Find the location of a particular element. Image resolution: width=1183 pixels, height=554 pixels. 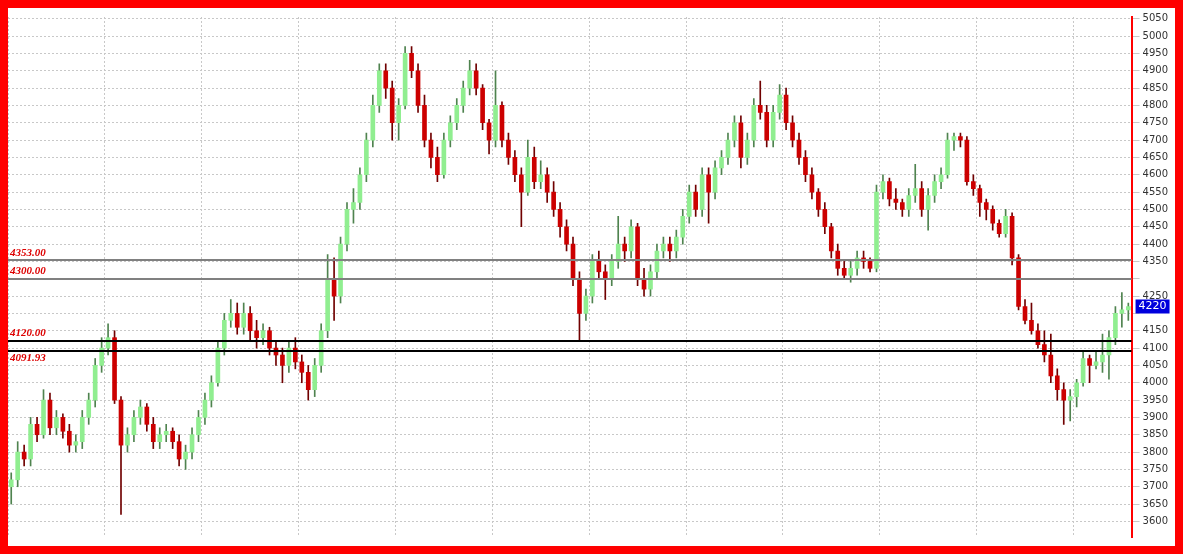

y-tick-label: 4450 is located at coordinates (1155, 226).